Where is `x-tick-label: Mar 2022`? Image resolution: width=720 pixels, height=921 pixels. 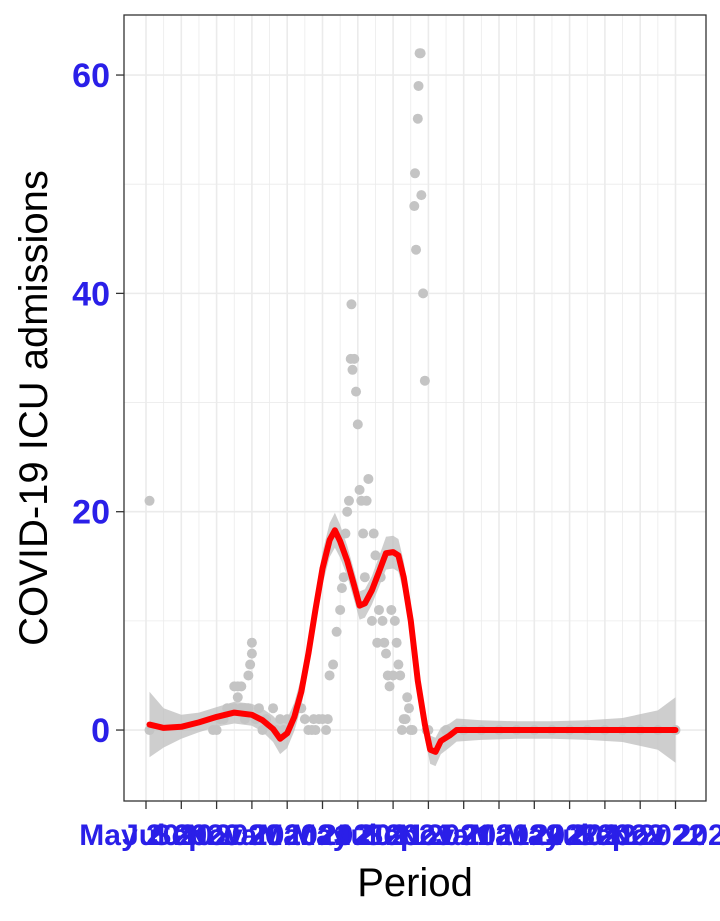 x-tick-label: Mar 2022 is located at coordinates (534, 835).